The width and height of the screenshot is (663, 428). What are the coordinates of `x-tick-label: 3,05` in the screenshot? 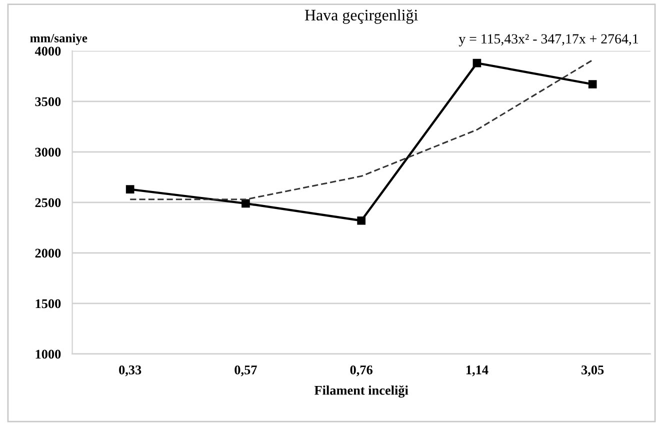 It's located at (593, 370).